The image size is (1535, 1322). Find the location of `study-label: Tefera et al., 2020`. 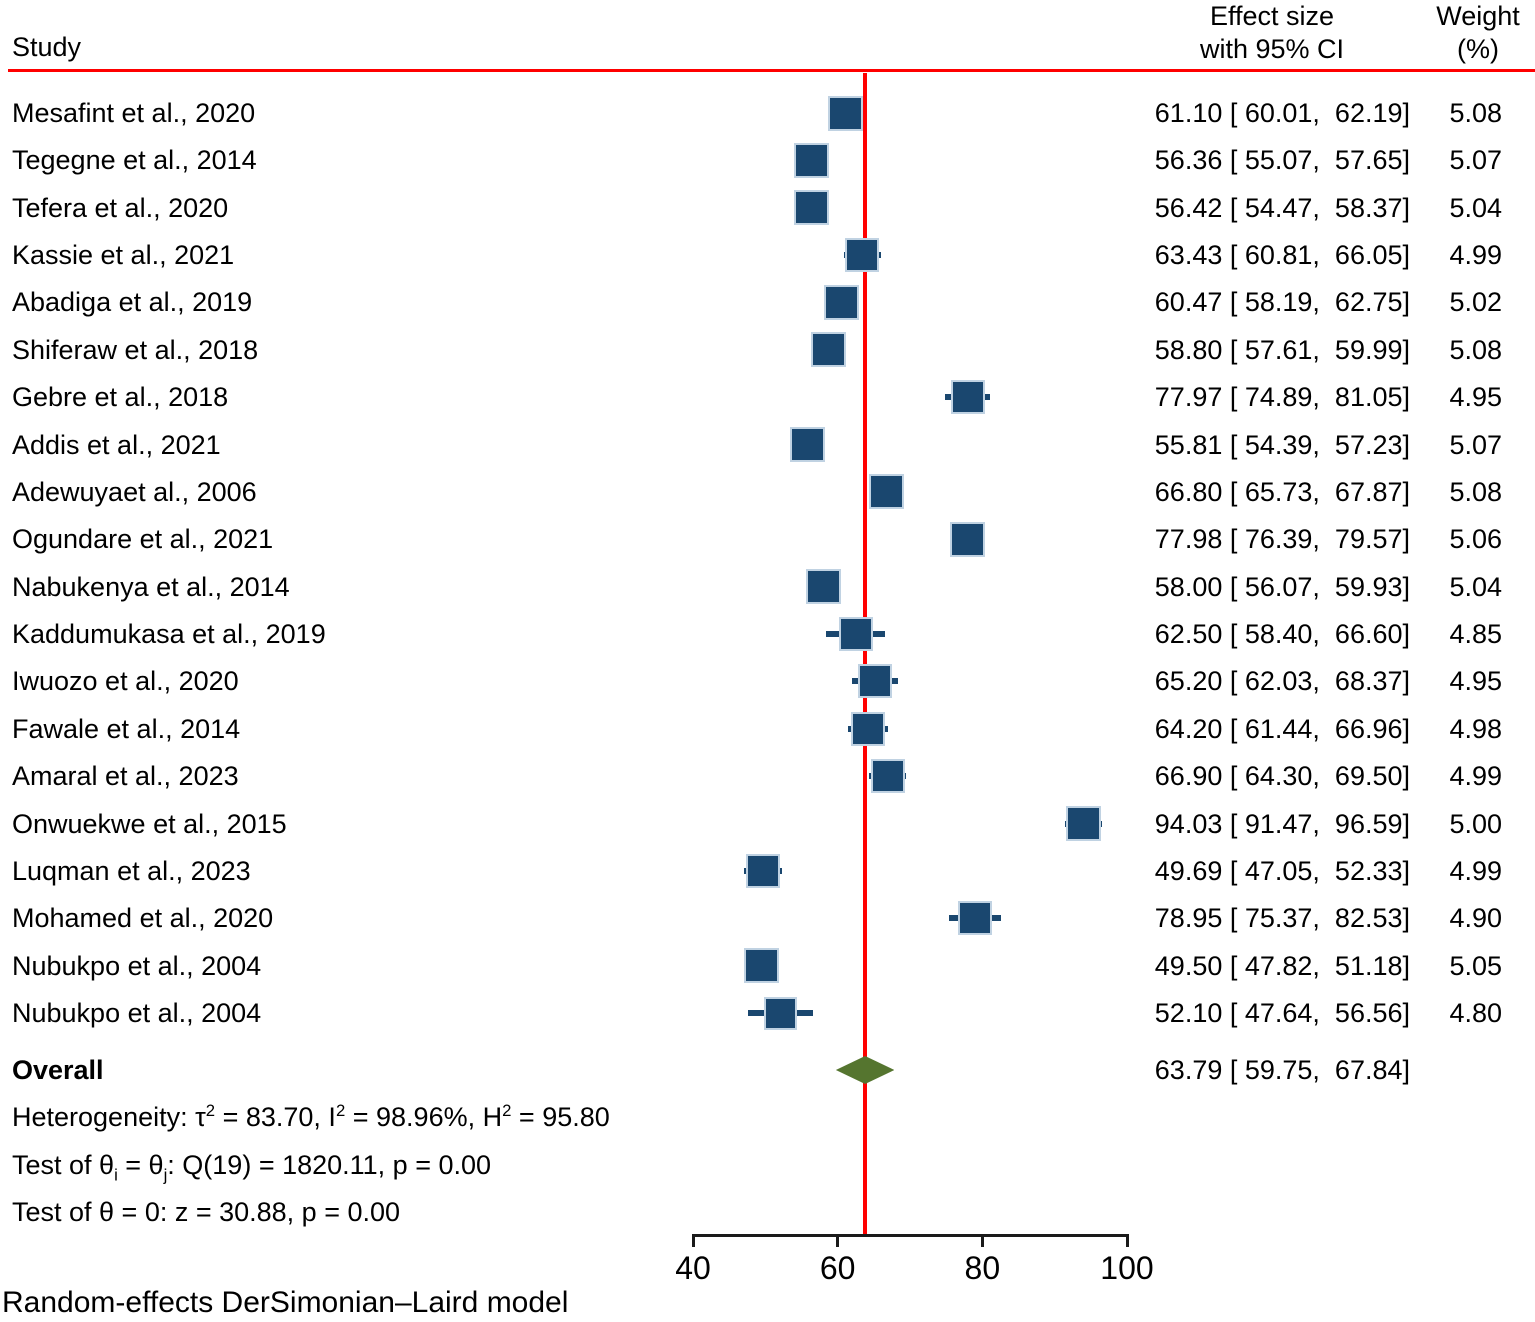

study-label: Tefera et al., 2020 is located at coordinates (120, 207).